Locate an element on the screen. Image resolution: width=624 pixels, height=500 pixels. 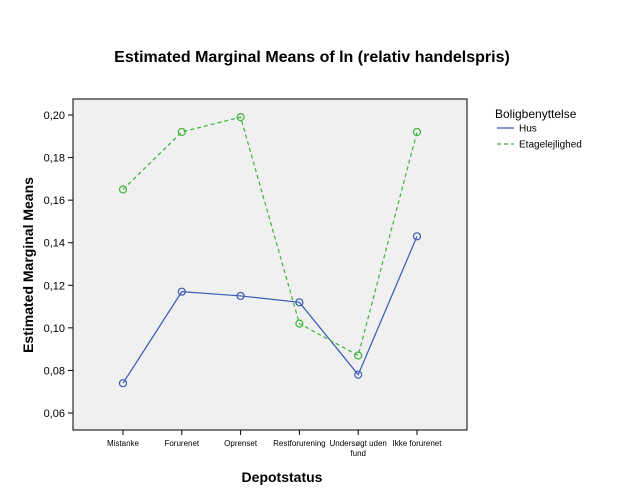
y-tick-label: 0,14 is located at coordinates (54, 244).